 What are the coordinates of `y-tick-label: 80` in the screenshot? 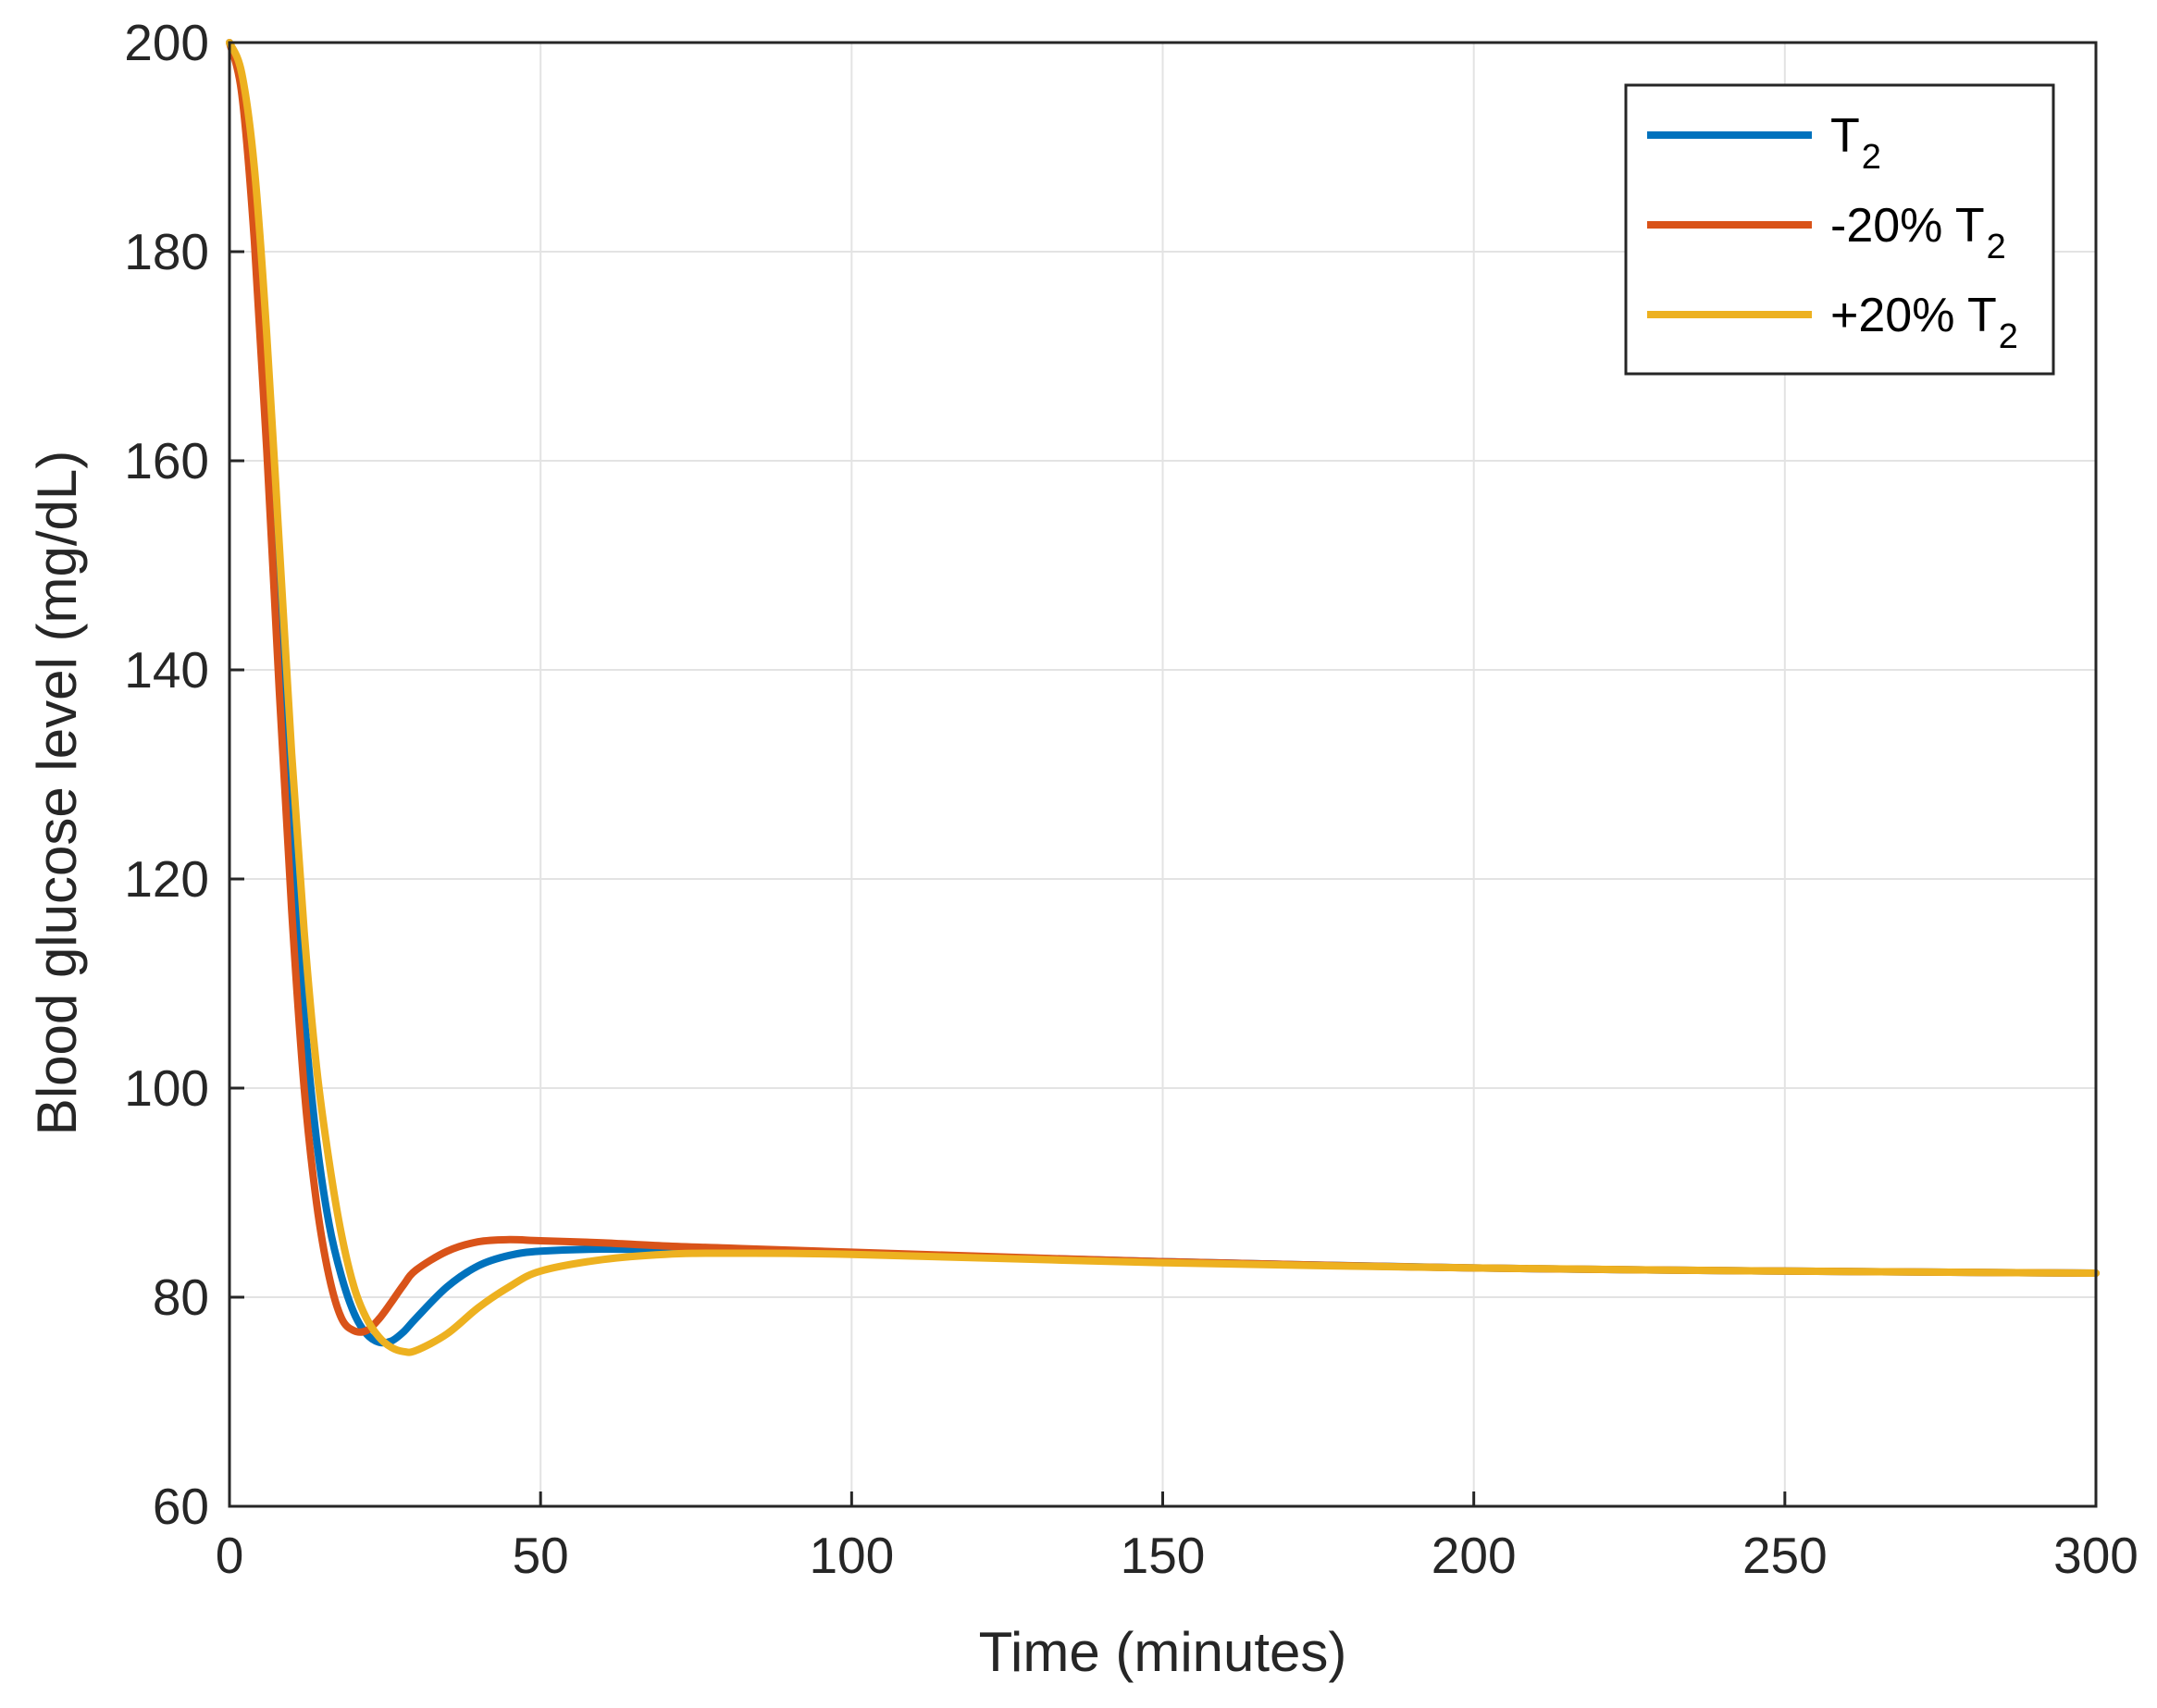 It's located at (181, 1297).